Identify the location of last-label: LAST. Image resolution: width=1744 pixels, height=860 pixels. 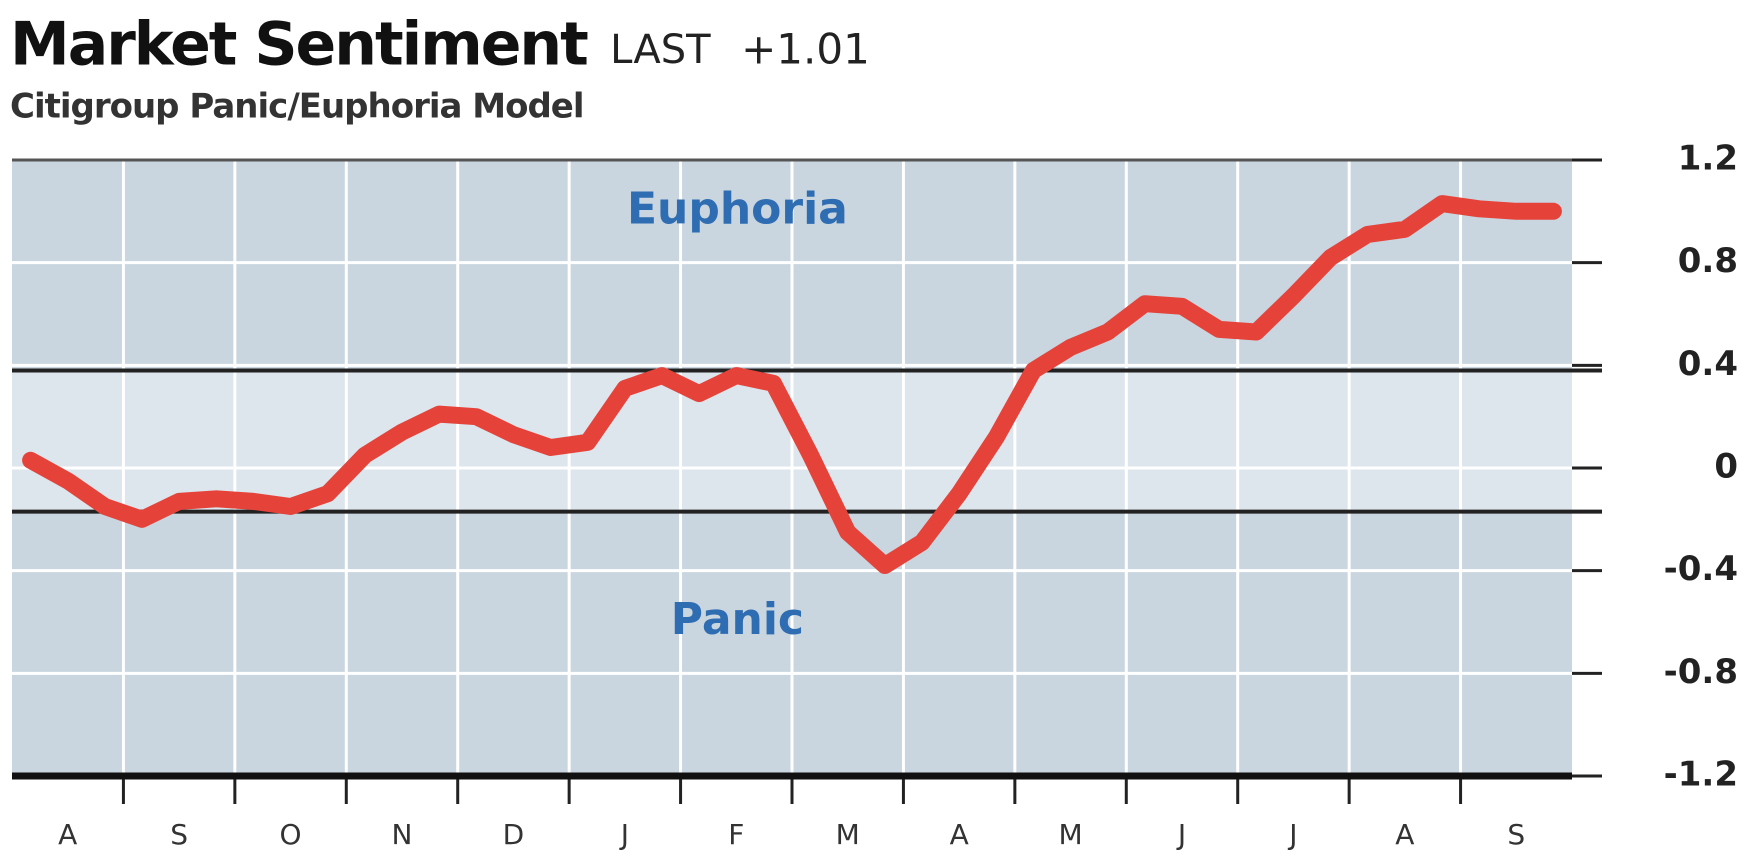
(660, 50).